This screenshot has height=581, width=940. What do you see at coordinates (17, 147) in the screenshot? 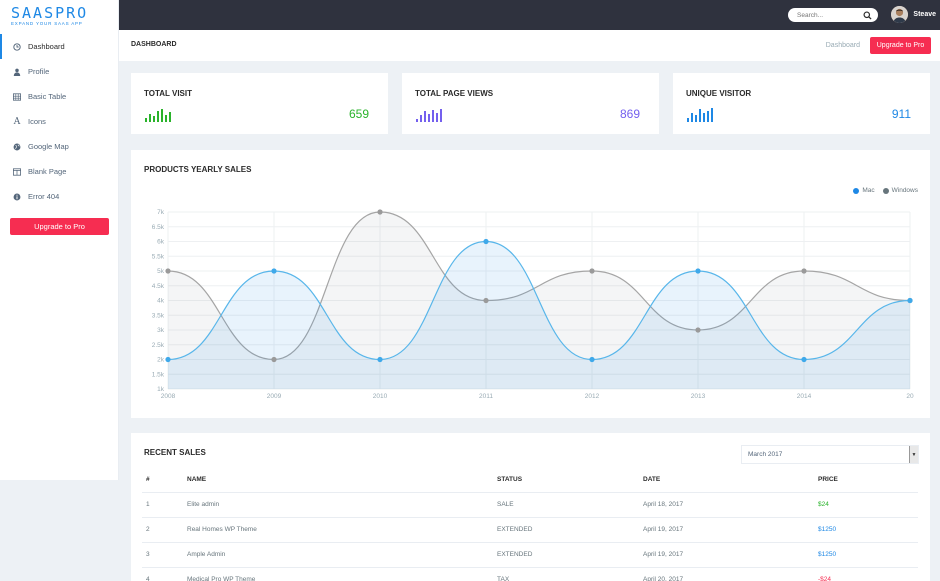
I see `globe-icon` at bounding box center [17, 147].